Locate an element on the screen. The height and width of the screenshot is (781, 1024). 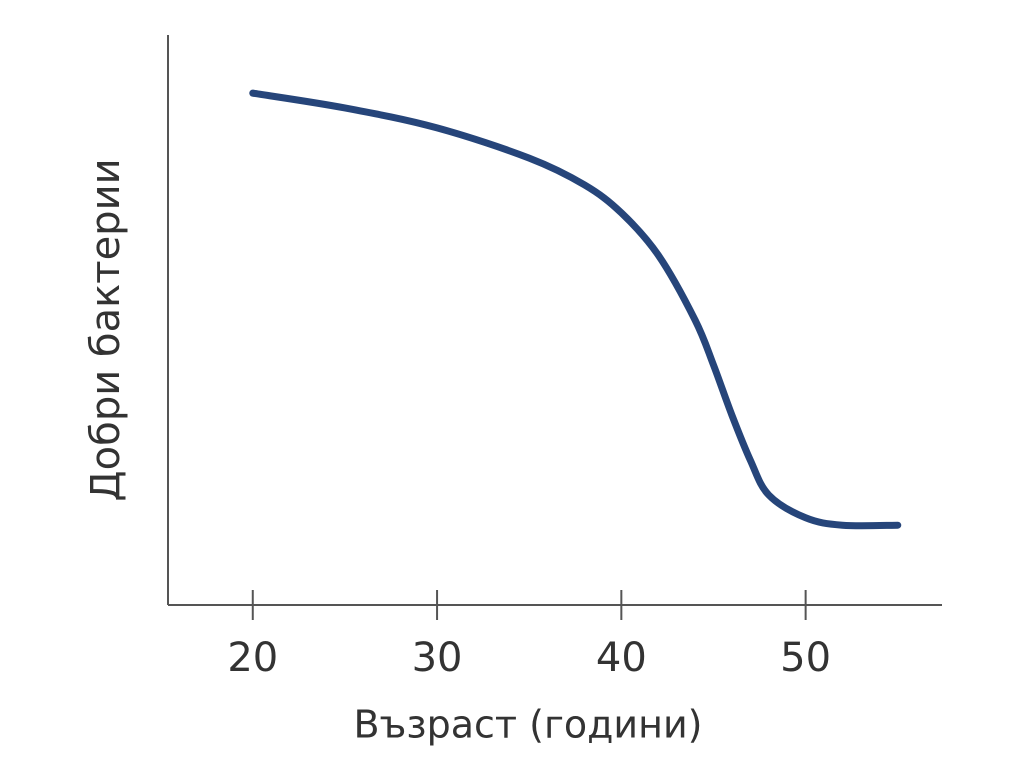
x-tick-label: 40 is located at coordinates (621, 658).